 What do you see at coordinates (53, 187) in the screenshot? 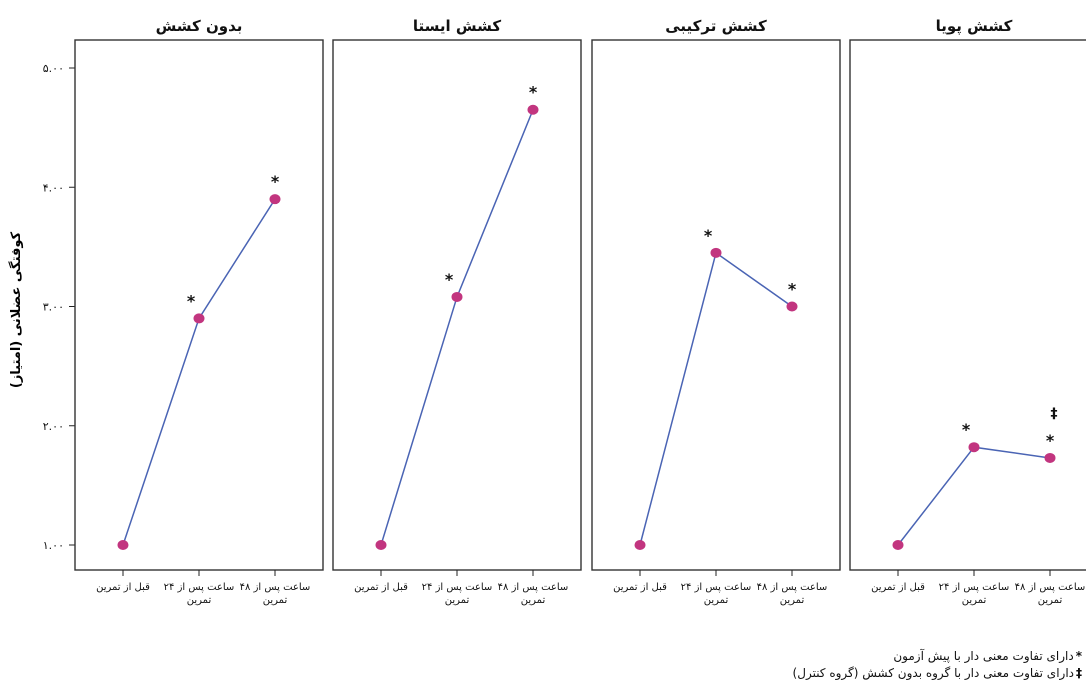
I see `y-tick-label: ۴.۰۰` at bounding box center [53, 187].